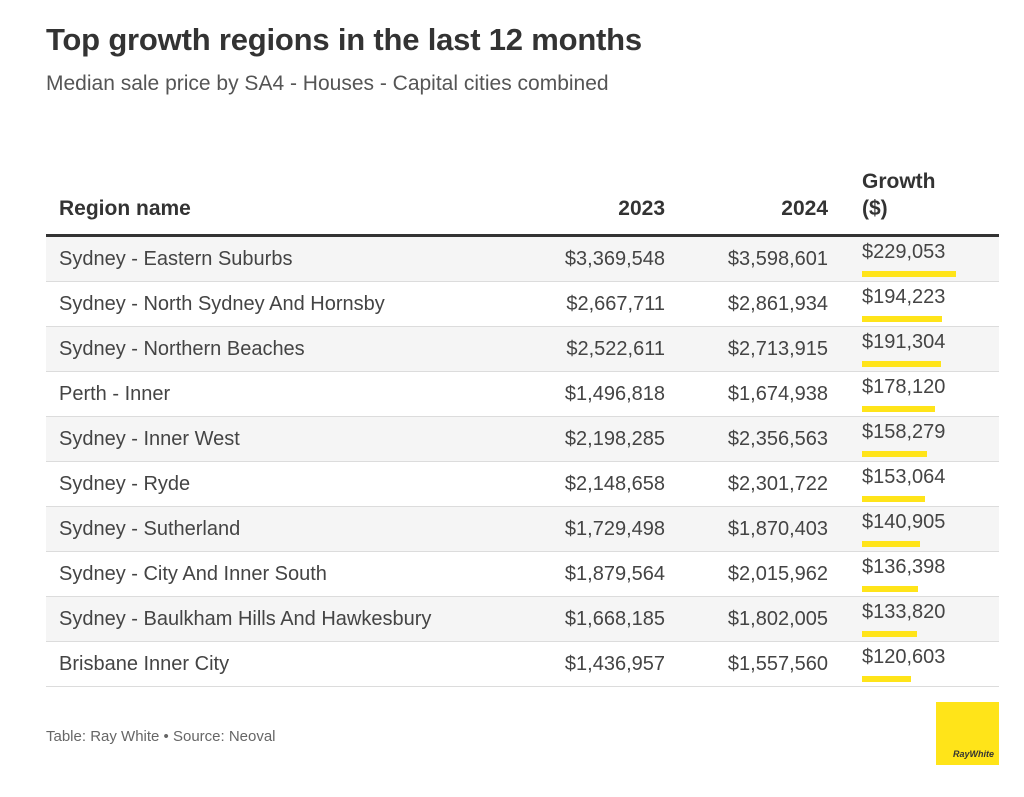  I want to click on growth-cell-inner: $153,064, so click(930, 484).